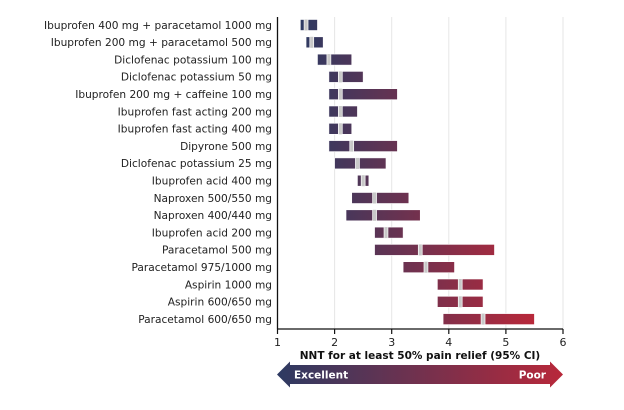 Image resolution: width=624 pixels, height=410 pixels. I want to click on row-label: Paracetamol 975/1000 mg, so click(201, 268).